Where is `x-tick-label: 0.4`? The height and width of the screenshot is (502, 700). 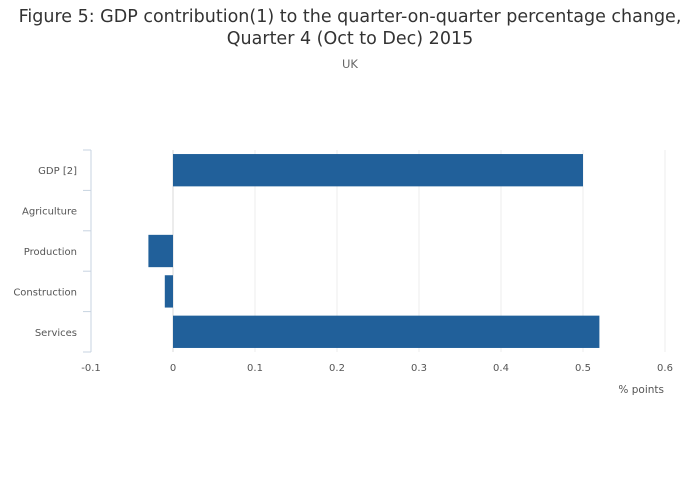
x-tick-label: 0.4 is located at coordinates (501, 368).